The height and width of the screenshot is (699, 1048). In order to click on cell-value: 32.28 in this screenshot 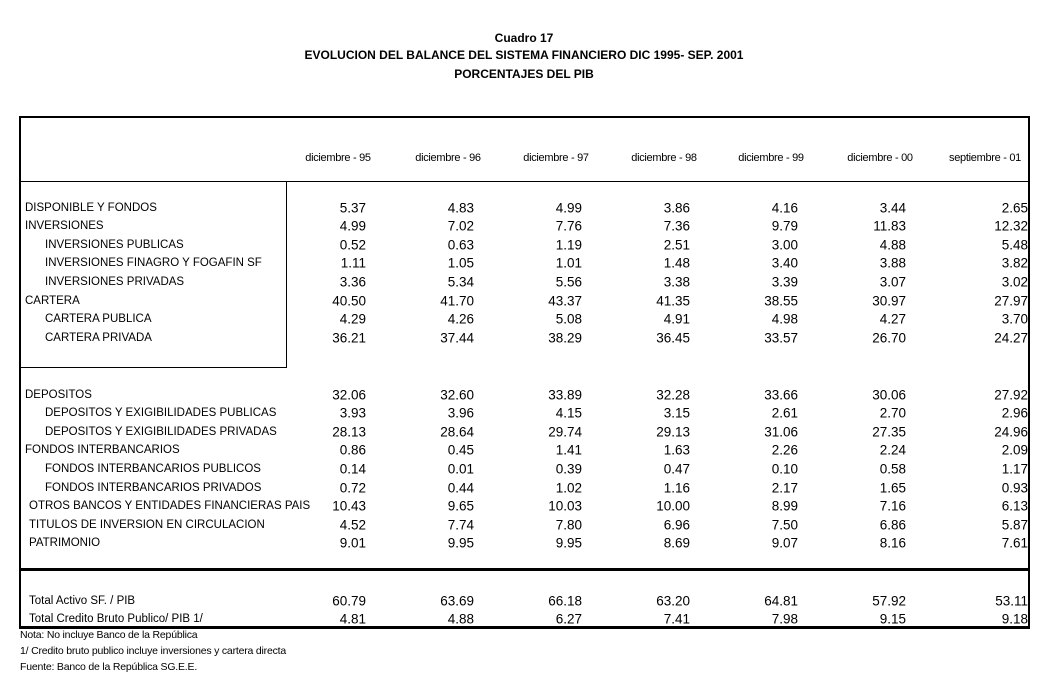, I will do `click(673, 394)`.